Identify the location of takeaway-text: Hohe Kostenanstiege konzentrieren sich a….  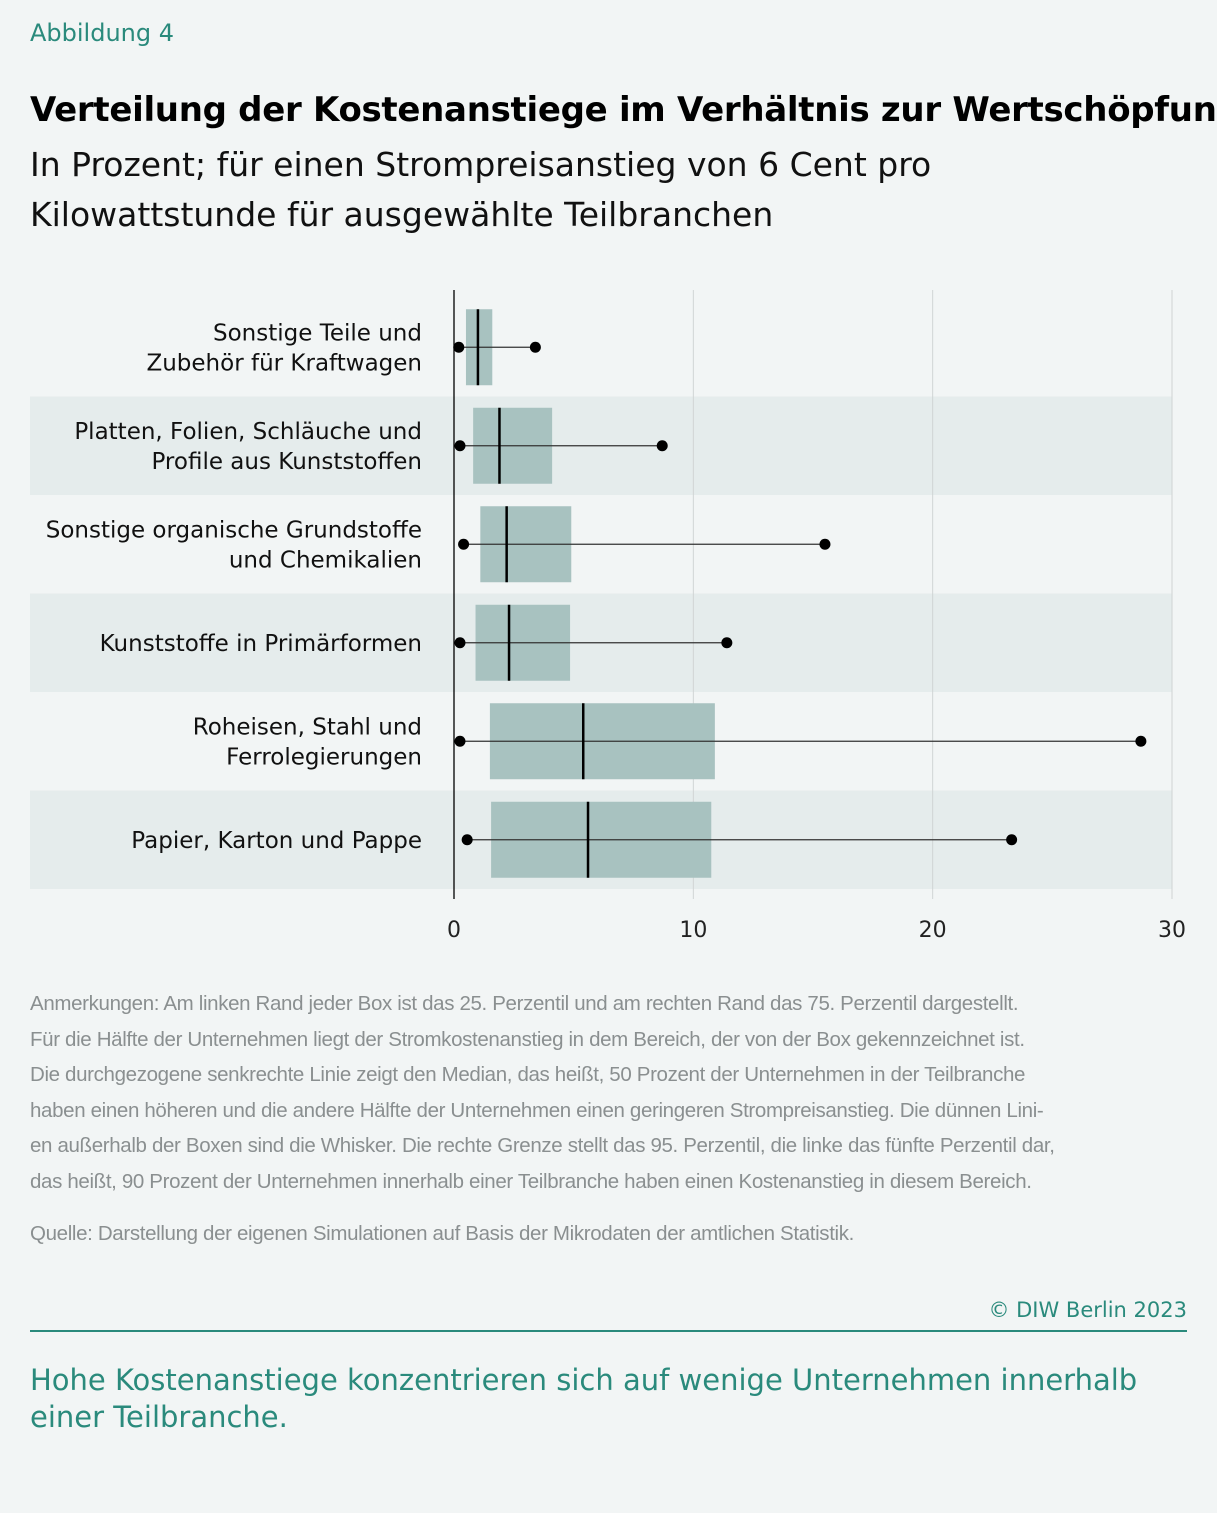
(584, 1398).